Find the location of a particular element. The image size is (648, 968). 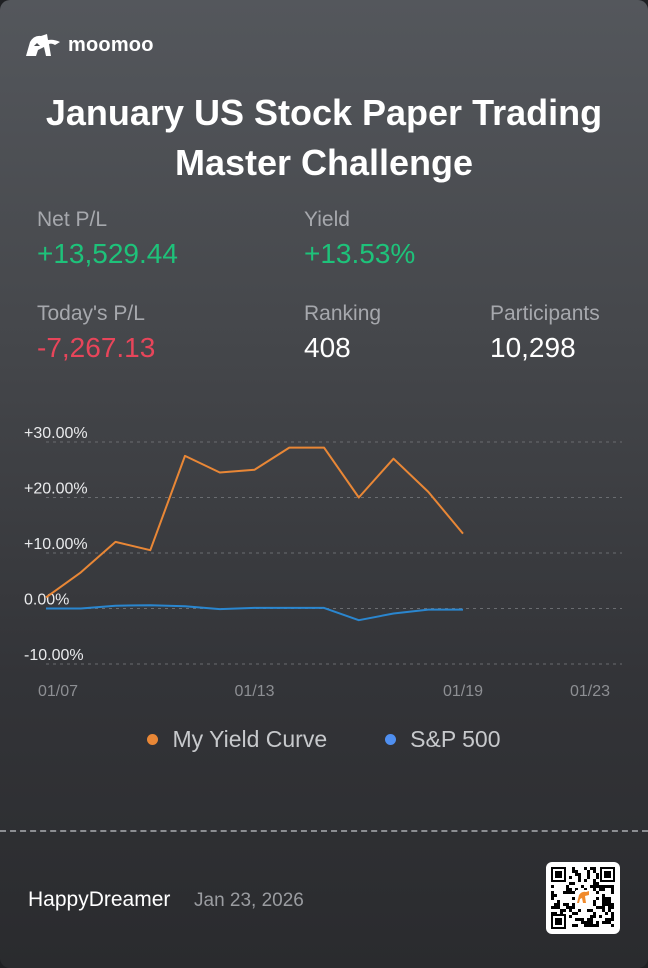

stat-ranking: Ranking 408 is located at coordinates (342, 333).